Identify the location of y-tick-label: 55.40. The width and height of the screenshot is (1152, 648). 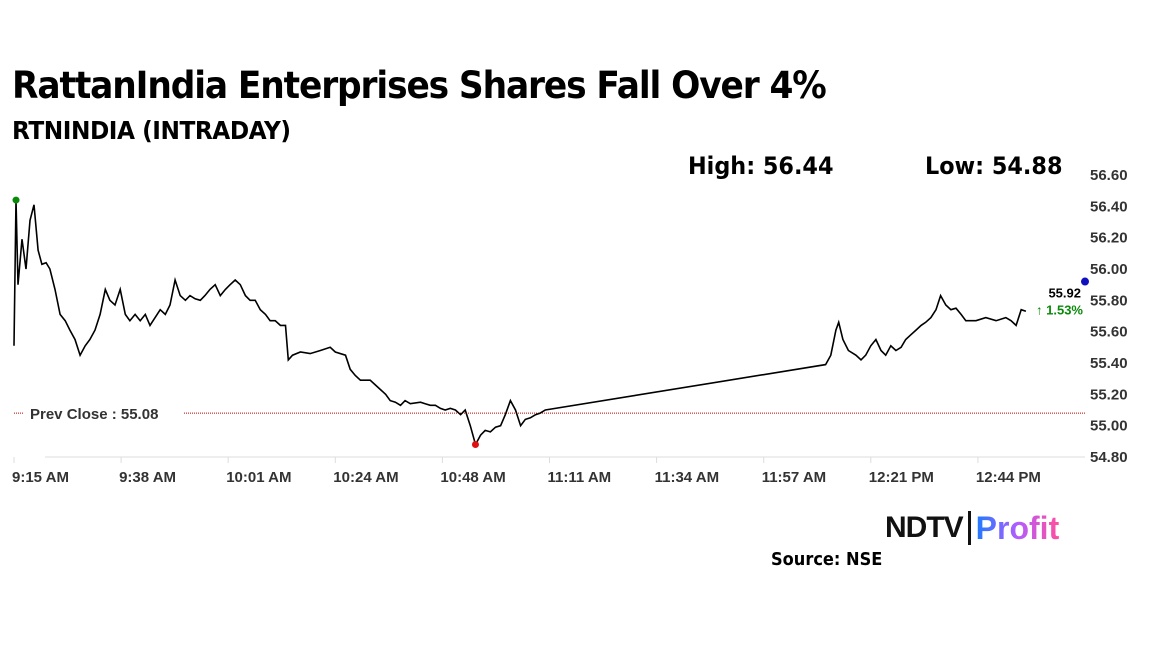
(1109, 363).